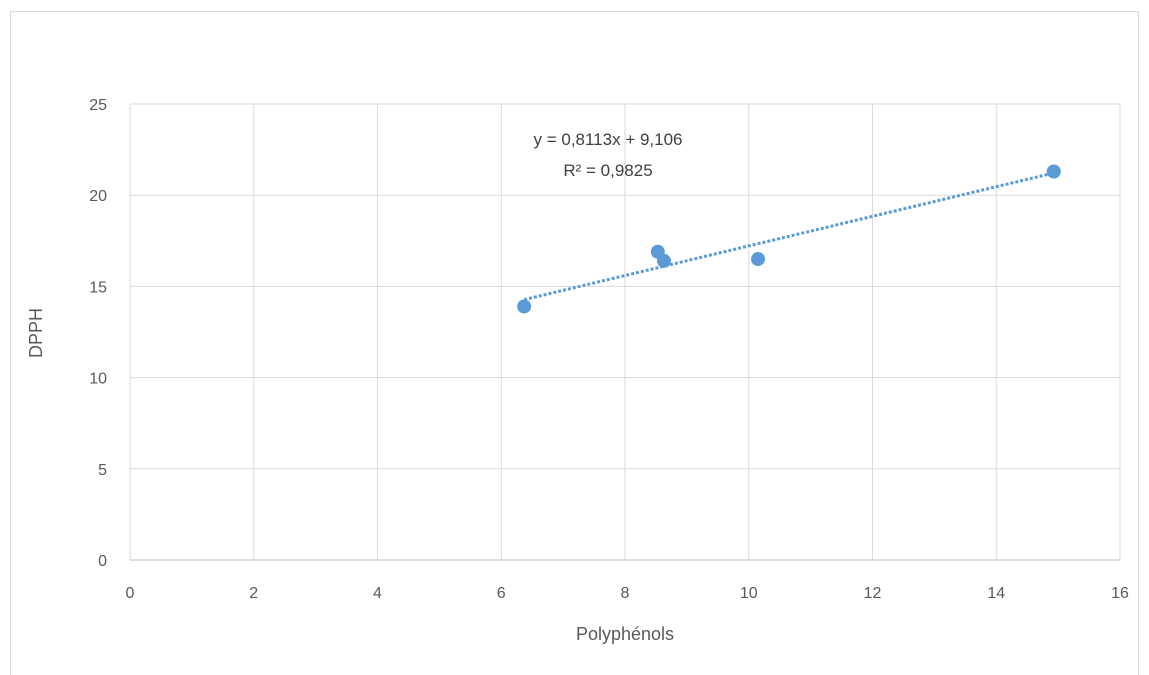 This screenshot has width=1149, height=675. Describe the element at coordinates (625, 593) in the screenshot. I see `x-tick-label: 8` at that location.